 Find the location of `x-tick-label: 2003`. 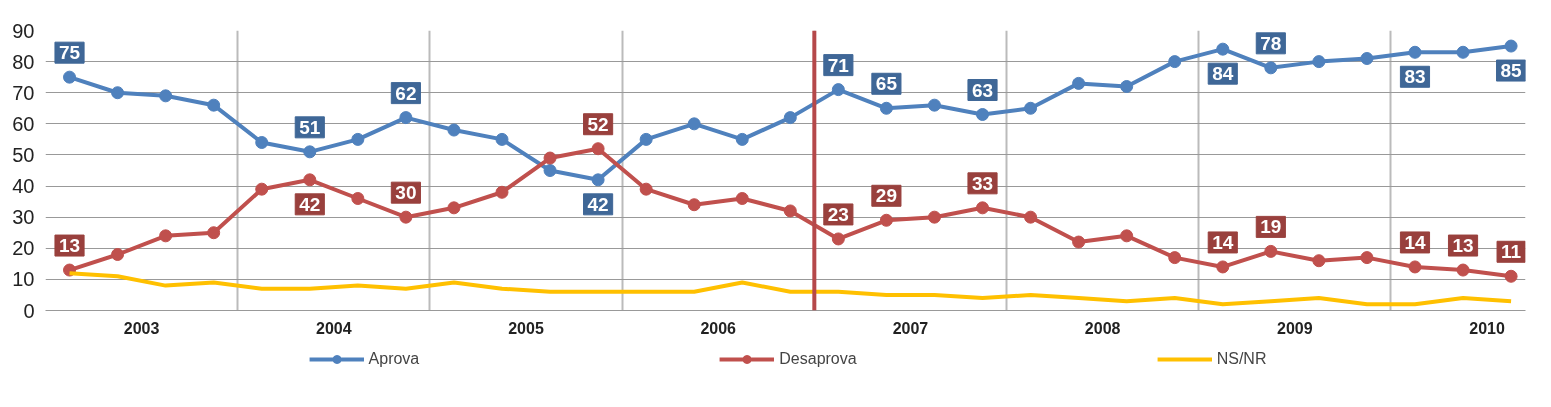

x-tick-label: 2003 is located at coordinates (141, 328).